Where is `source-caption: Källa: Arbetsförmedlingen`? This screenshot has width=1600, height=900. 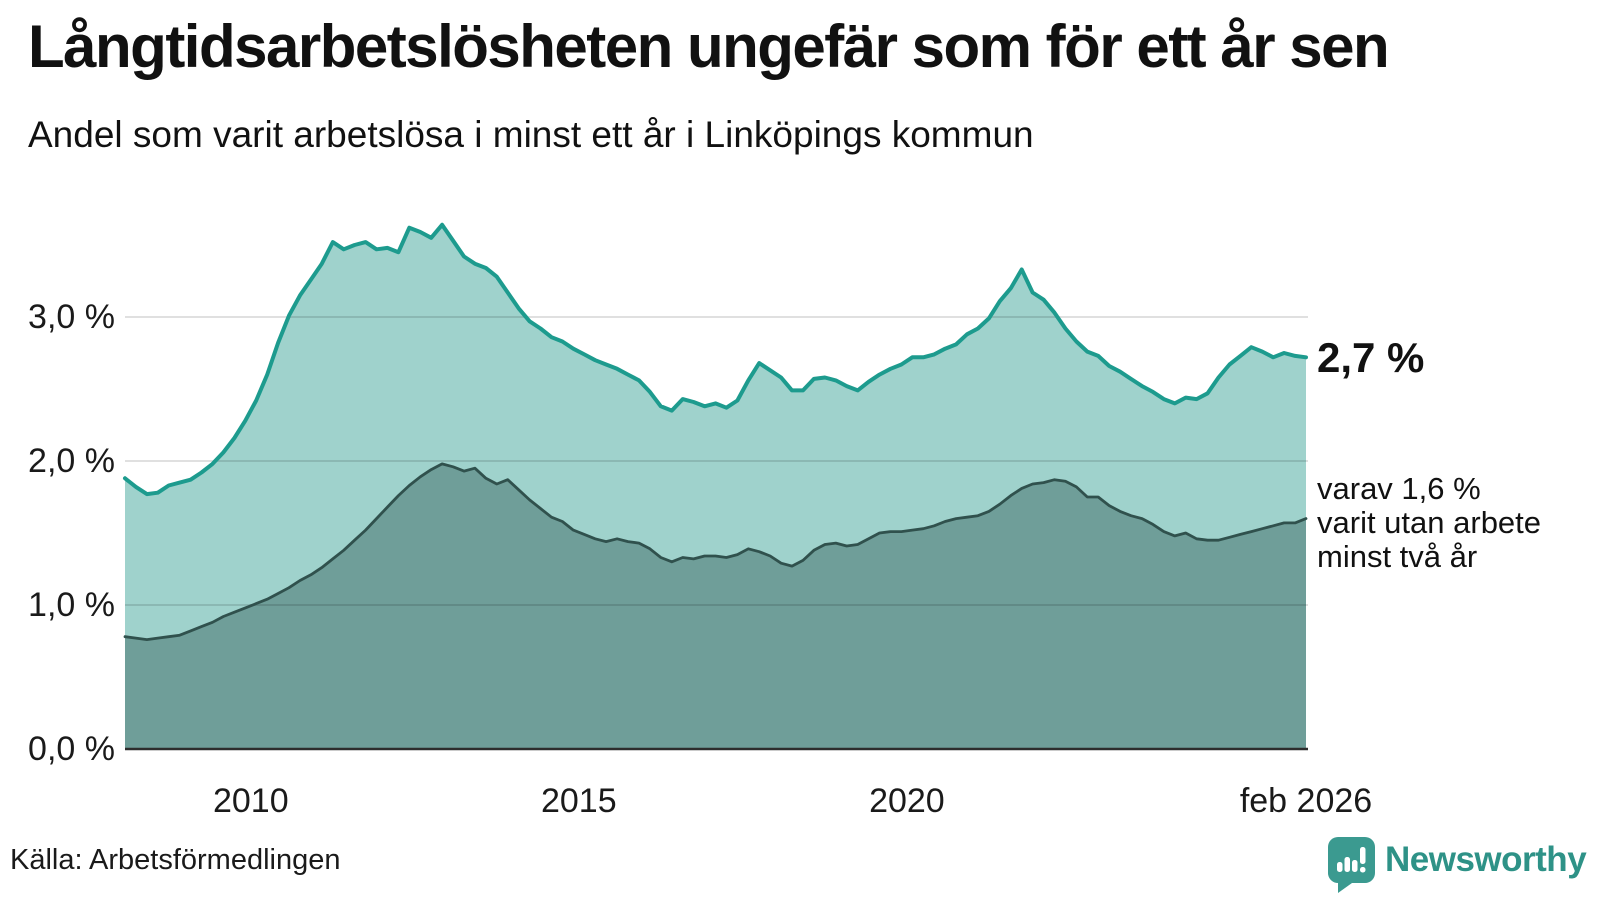 source-caption: Källa: Arbetsförmedlingen is located at coordinates (175, 860).